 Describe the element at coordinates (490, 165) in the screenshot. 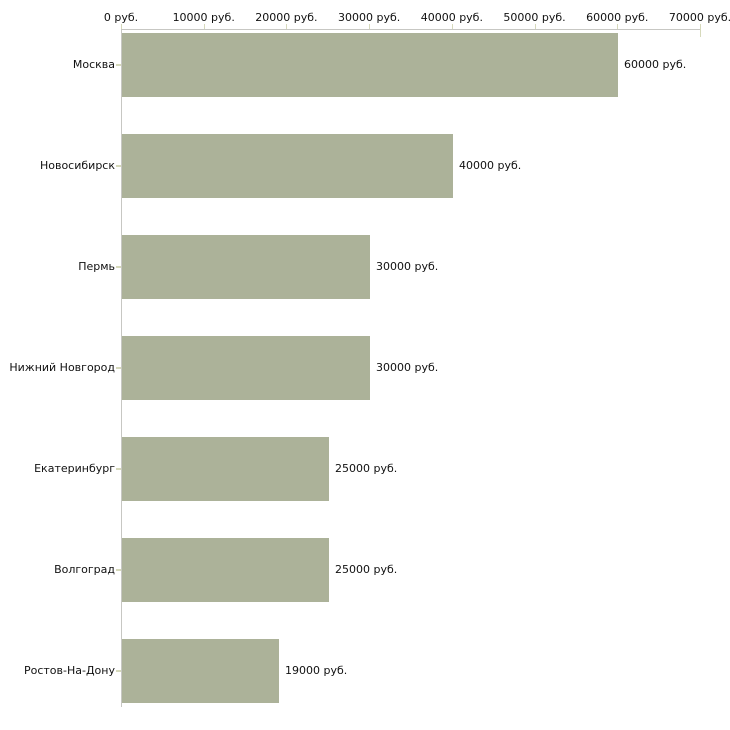

I see `value-label: 40000 руб.` at that location.